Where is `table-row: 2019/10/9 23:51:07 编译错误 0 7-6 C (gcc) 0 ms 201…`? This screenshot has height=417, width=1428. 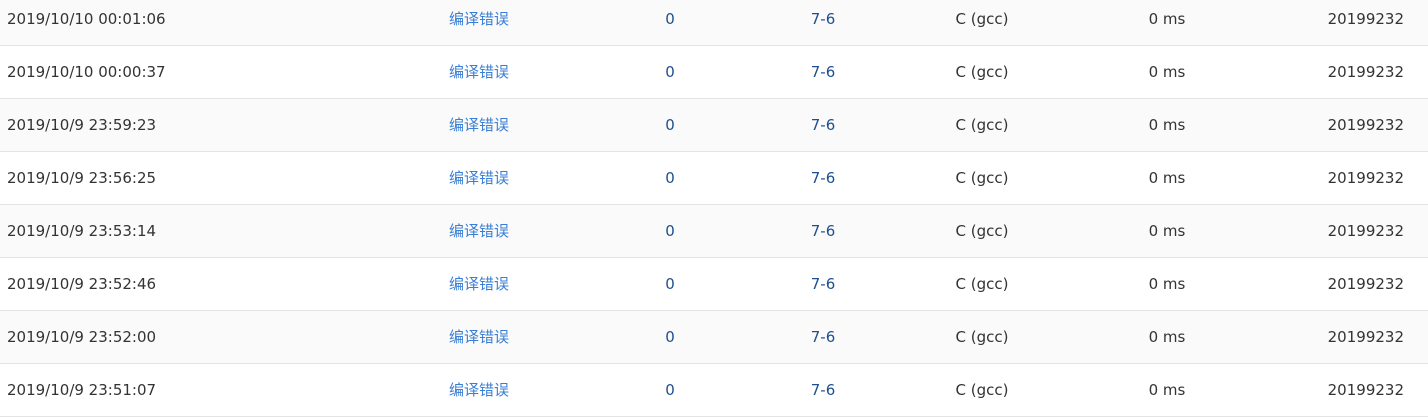 table-row: 2019/10/9 23:51:07 编译错误 0 7-6 C (gcc) 0 ms 201… is located at coordinates (714, 390).